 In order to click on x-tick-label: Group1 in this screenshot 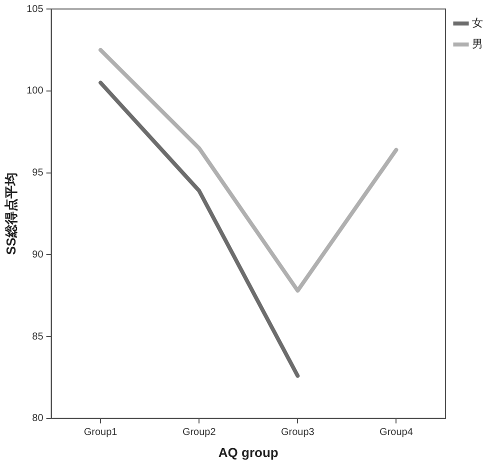, I will do `click(101, 432)`.